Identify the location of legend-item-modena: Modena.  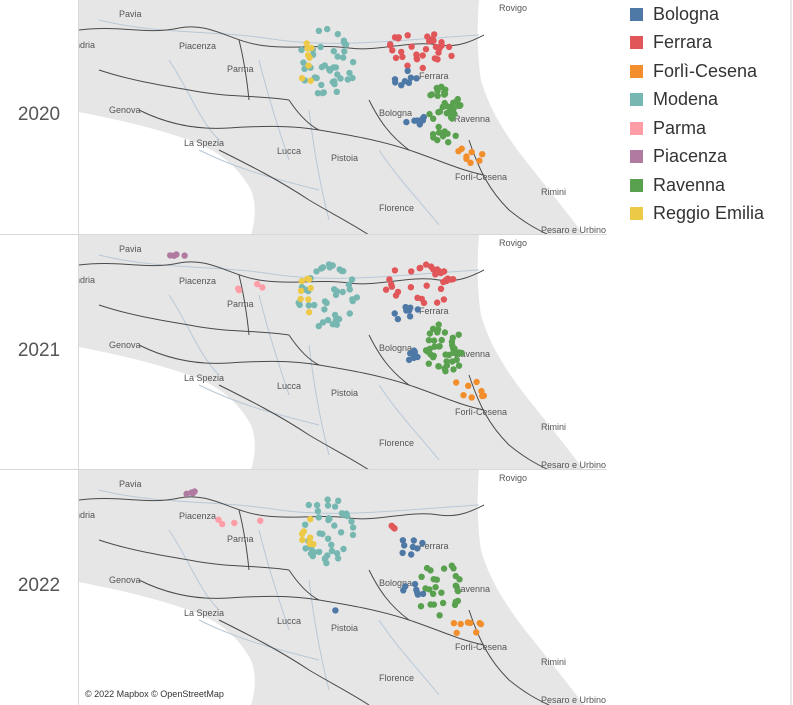
(697, 100).